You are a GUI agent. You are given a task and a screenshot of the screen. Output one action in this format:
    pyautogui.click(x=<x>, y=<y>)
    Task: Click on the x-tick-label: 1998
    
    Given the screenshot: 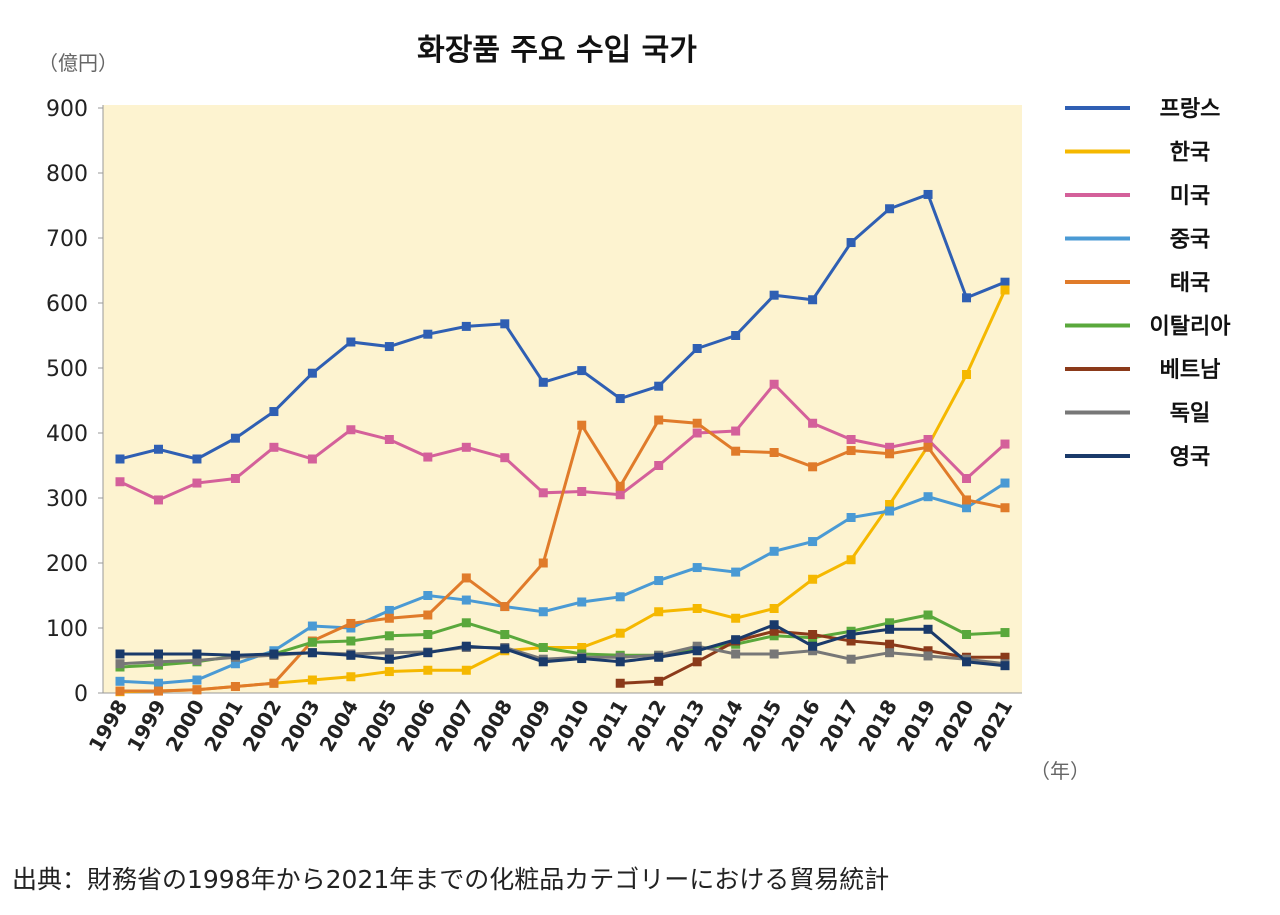 What is the action you would take?
    pyautogui.click(x=108, y=726)
    